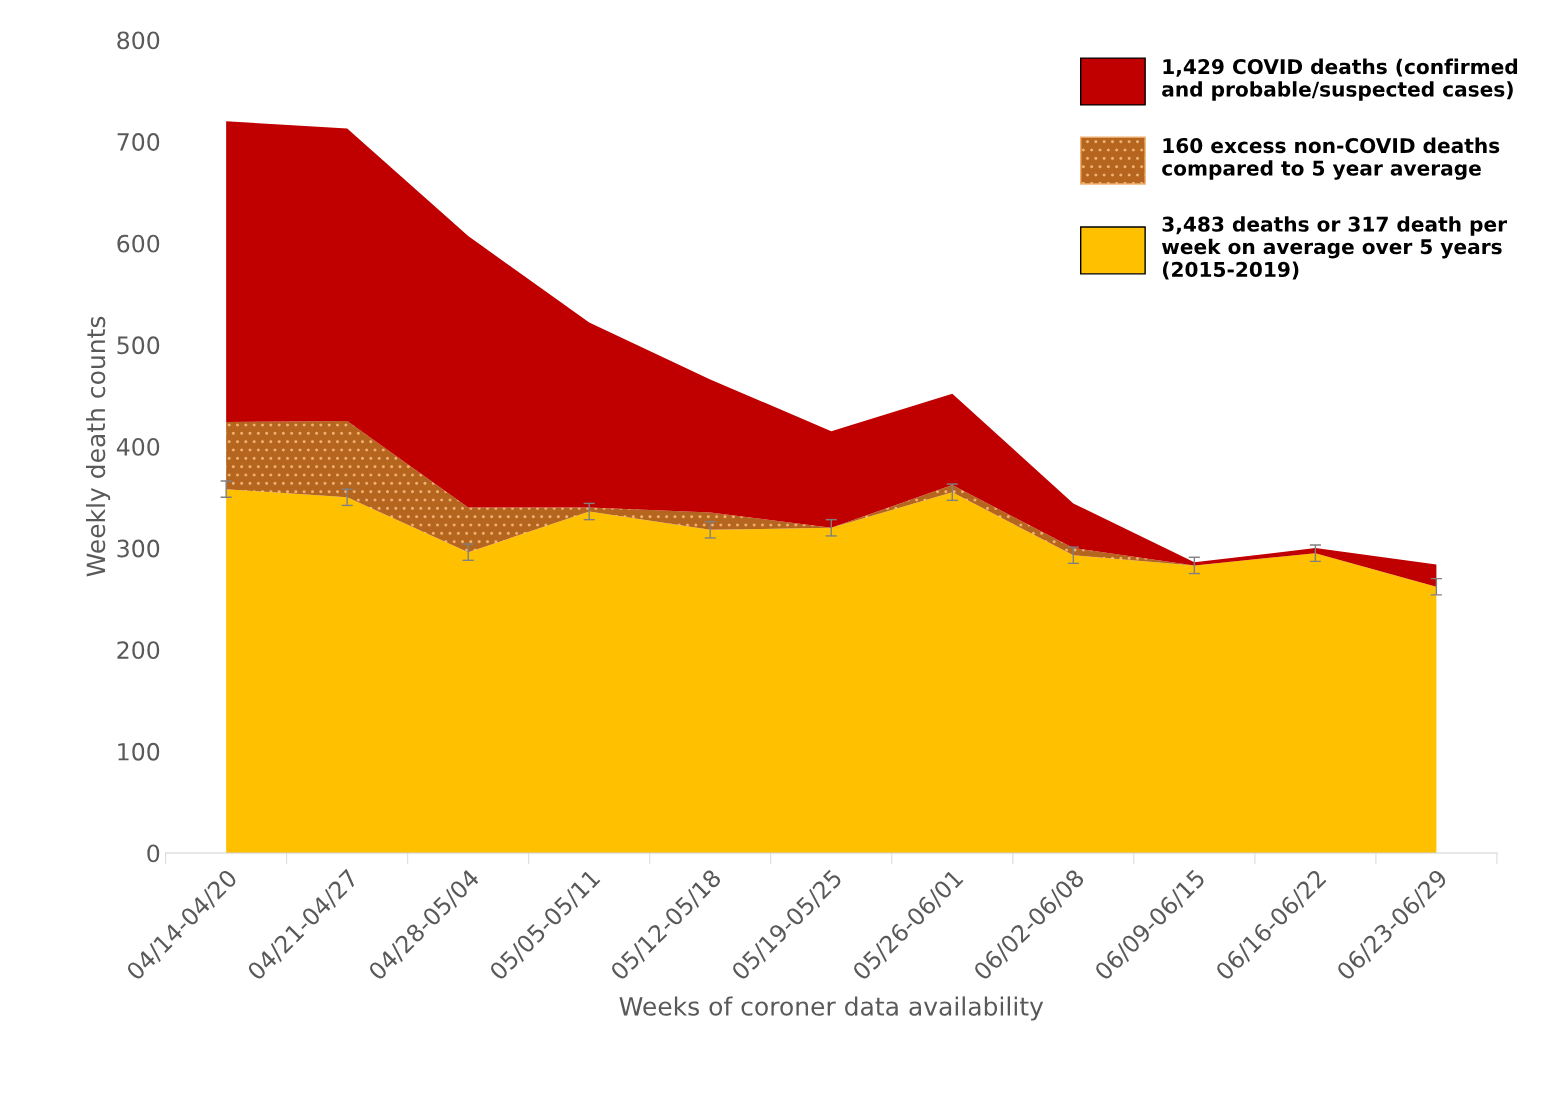 The height and width of the screenshot is (1095, 1548). Describe the element at coordinates (1331, 158) in the screenshot. I see `legend-label: 160 excess non-COVID deaths compared to 5 year average` at that location.